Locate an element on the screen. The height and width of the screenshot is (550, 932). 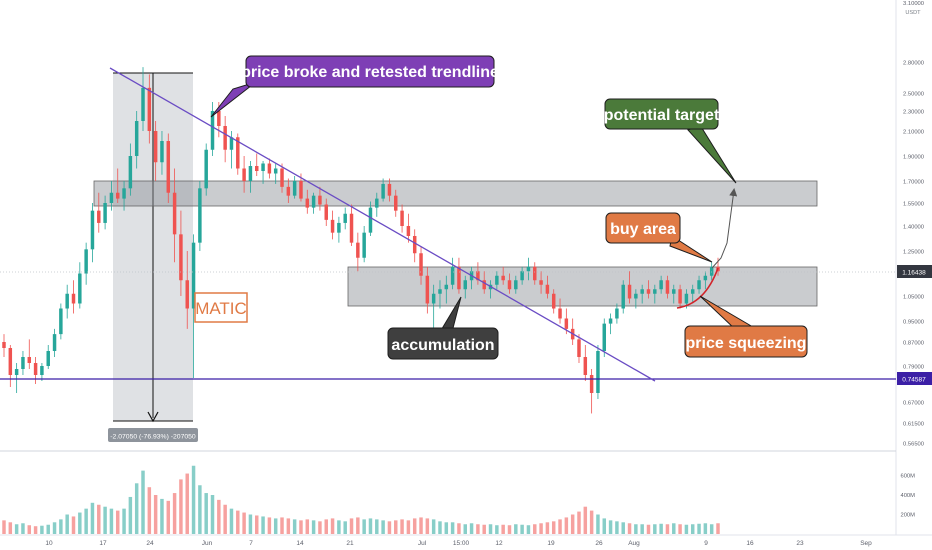
target-callout: potential target is located at coordinates (670, 141).